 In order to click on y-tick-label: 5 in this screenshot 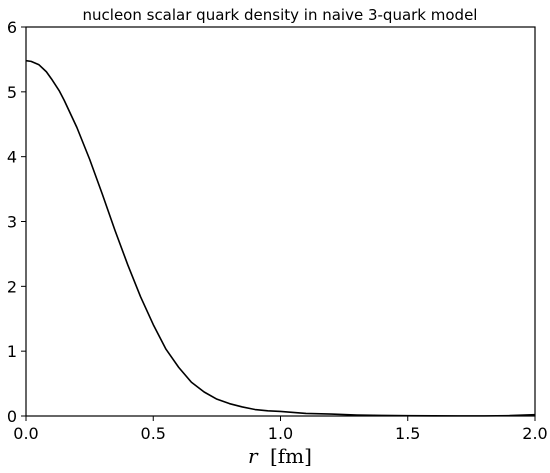, I will do `click(12, 92)`.